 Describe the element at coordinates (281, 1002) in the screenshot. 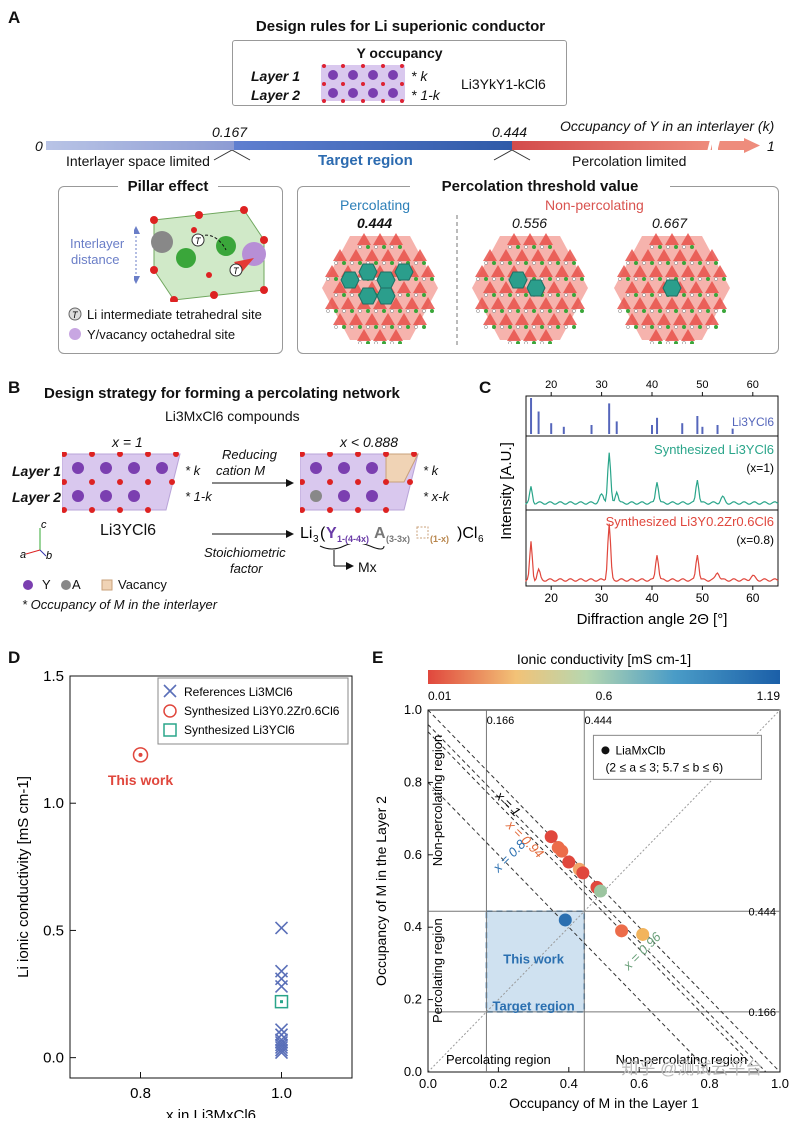

I see `d-li3ycl6-point-dot` at that location.